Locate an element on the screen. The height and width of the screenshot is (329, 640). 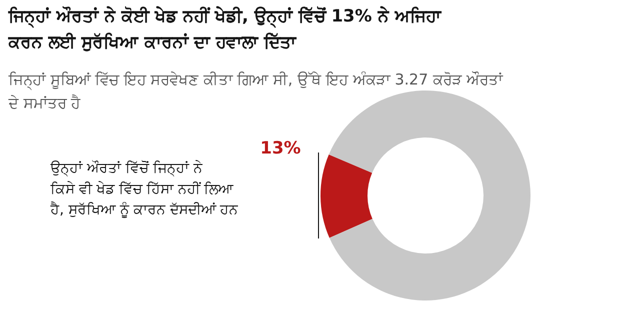
data-label: 13% is located at coordinates (280, 148).